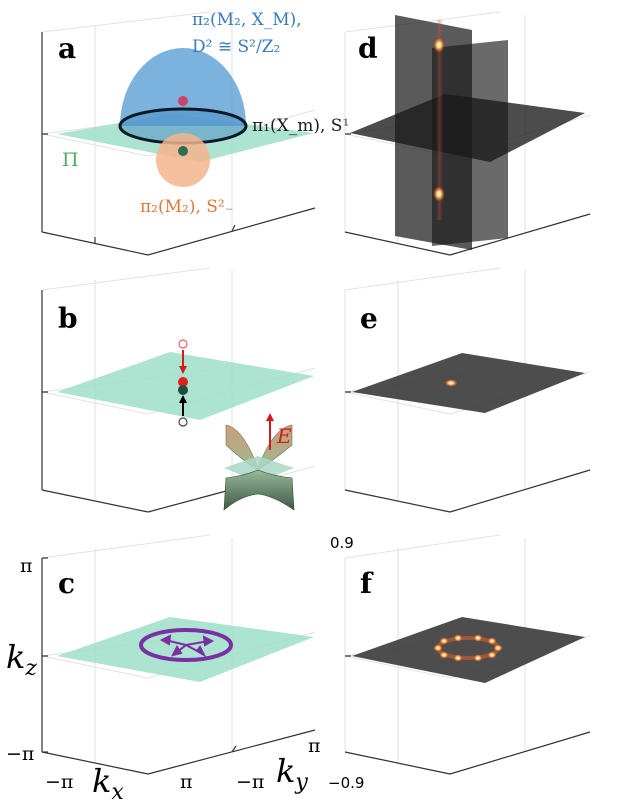 The image size is (618, 806). What do you see at coordinates (467, 194) in the screenshot?
I see `panel-d-axes` at bounding box center [467, 194].